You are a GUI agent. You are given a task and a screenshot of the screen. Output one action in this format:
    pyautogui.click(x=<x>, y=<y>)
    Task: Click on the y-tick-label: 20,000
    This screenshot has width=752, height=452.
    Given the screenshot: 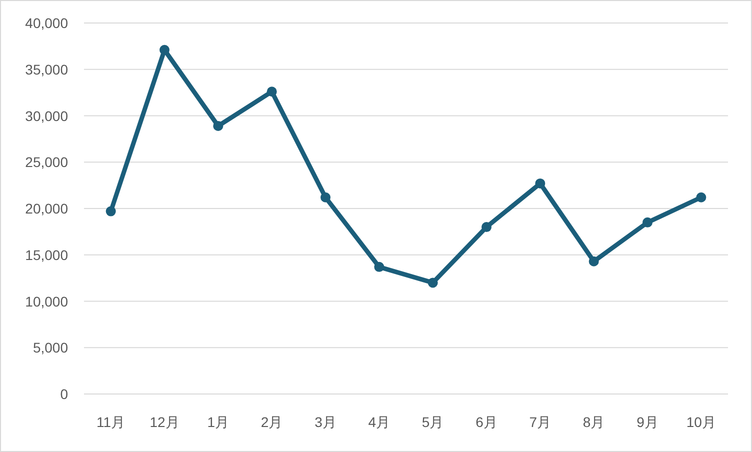 What is the action you would take?
    pyautogui.click(x=46, y=208)
    